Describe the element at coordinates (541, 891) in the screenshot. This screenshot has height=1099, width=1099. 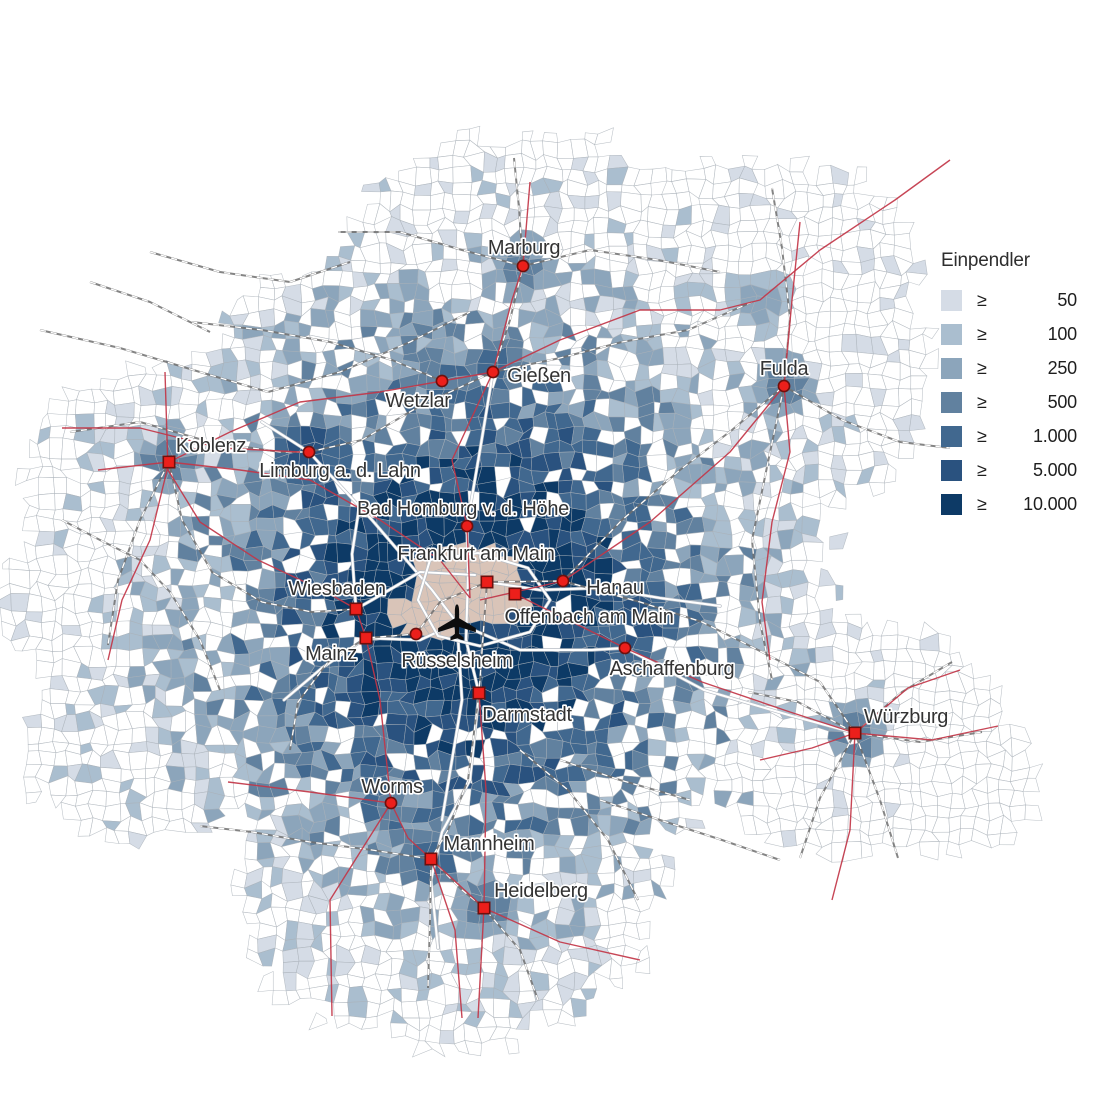
I see `city-label: Heidelberg` at that location.